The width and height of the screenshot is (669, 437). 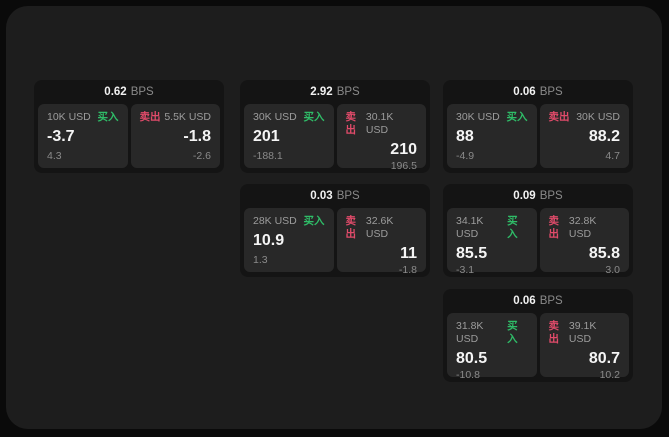 What do you see at coordinates (609, 375) in the screenshot?
I see `sell-delta: 10.2` at bounding box center [609, 375].